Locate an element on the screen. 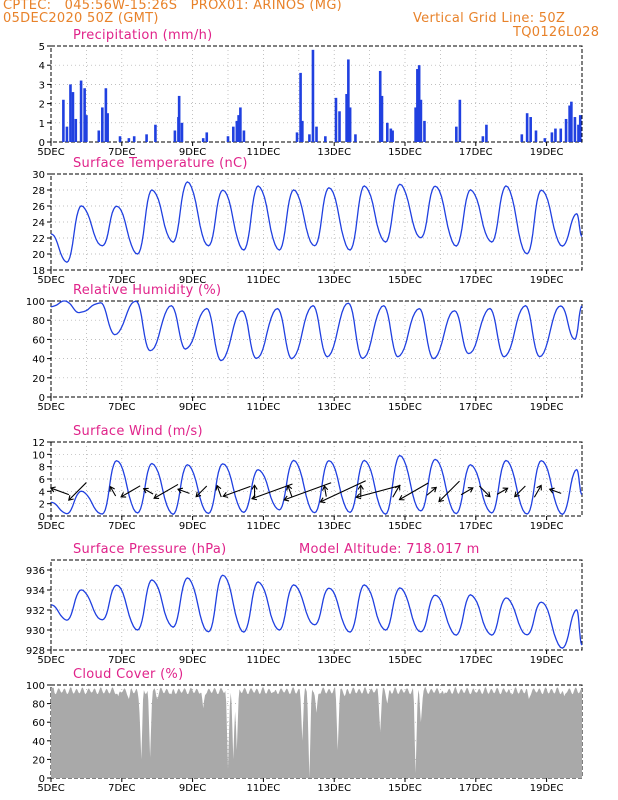  humidity-ytick-label: 60 is located at coordinates (38, 340).